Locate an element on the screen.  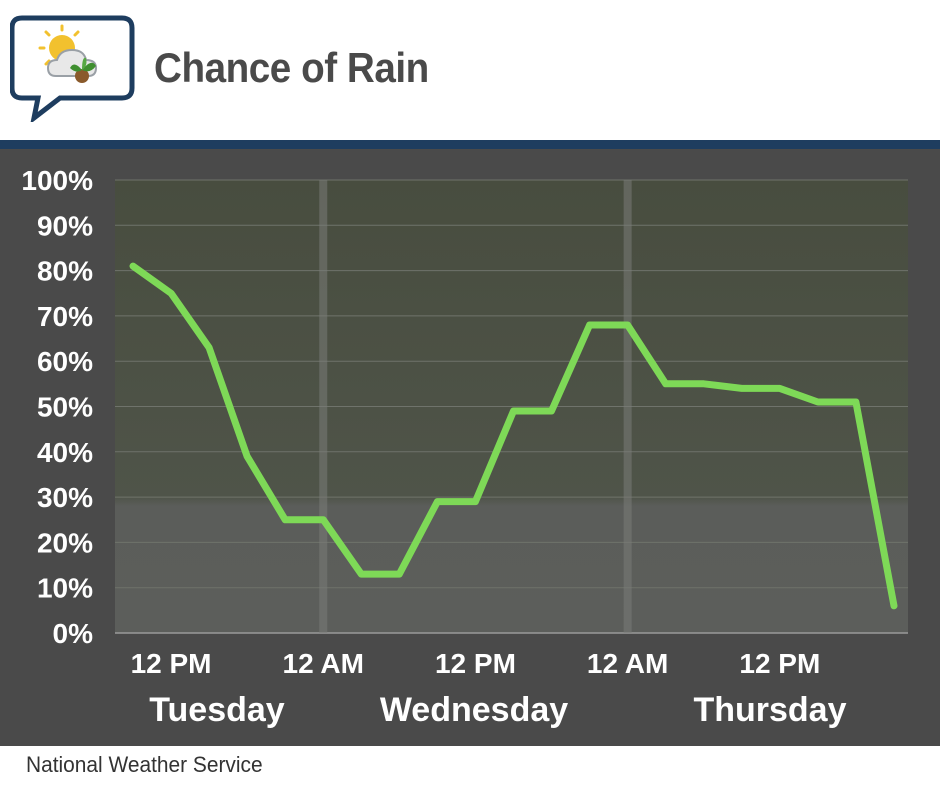
source-credit: National Weather Service is located at coordinates (144, 764).